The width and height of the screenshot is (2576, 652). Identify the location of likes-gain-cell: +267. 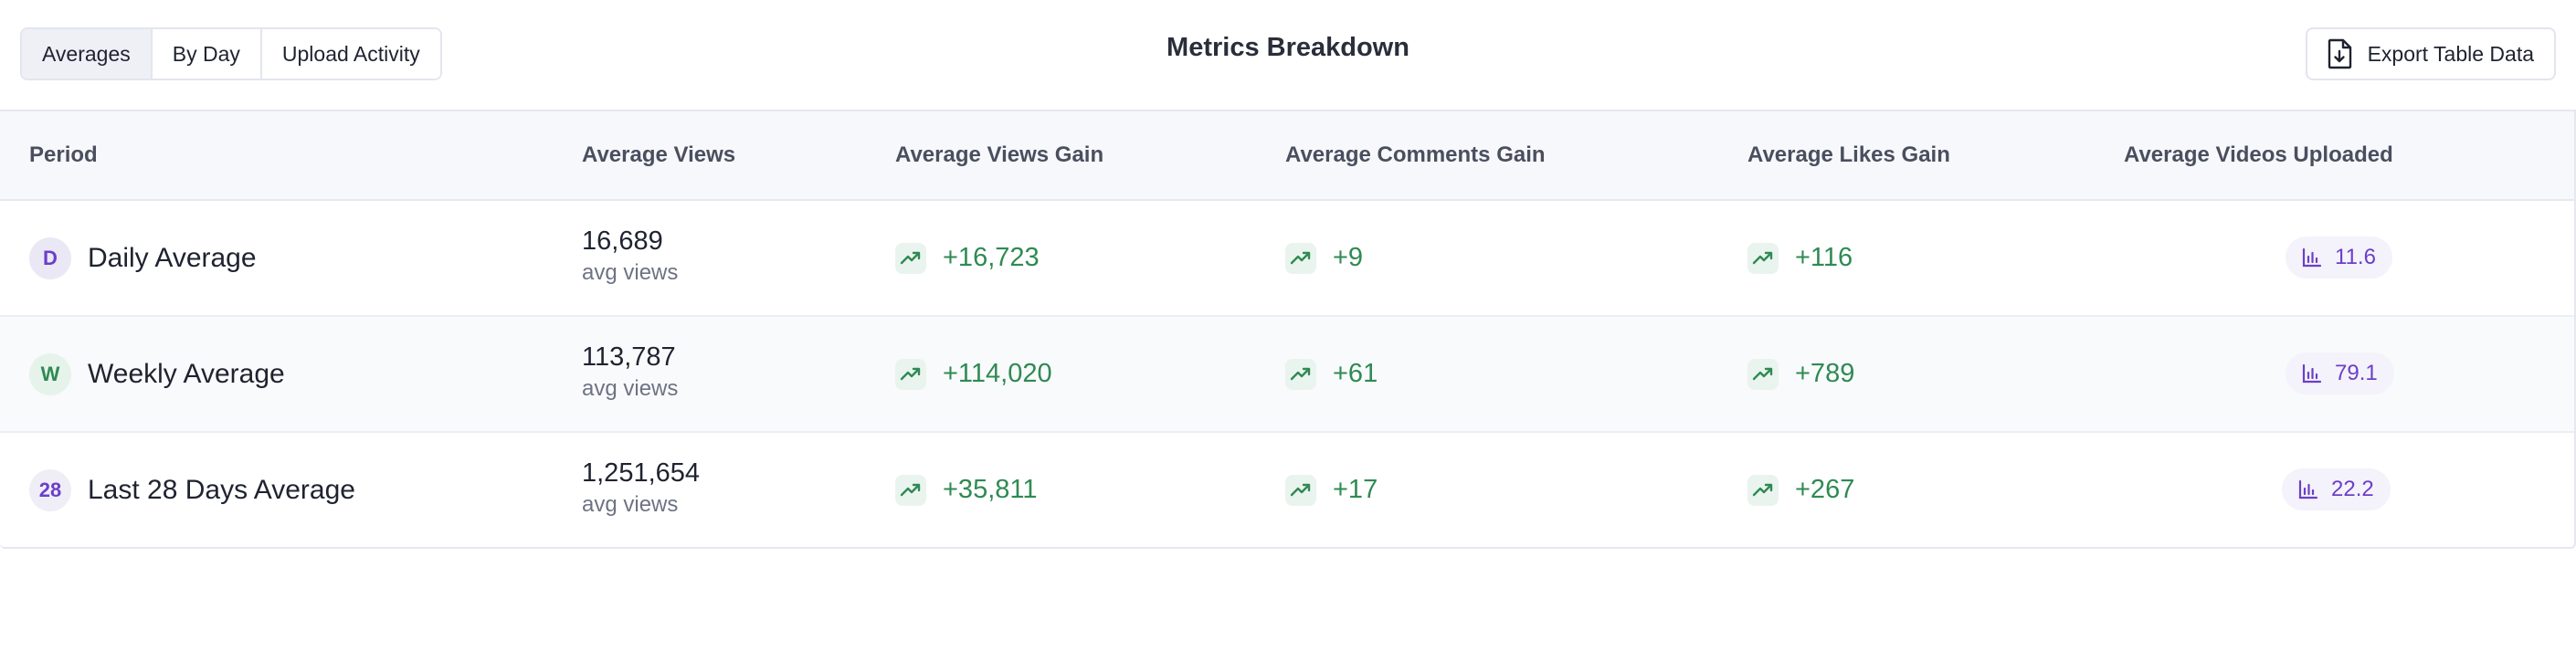
(1800, 490).